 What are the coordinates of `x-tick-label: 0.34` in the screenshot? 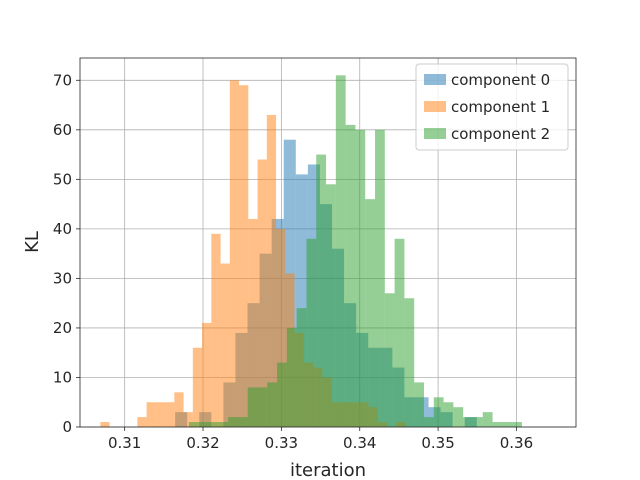 It's located at (359, 443).